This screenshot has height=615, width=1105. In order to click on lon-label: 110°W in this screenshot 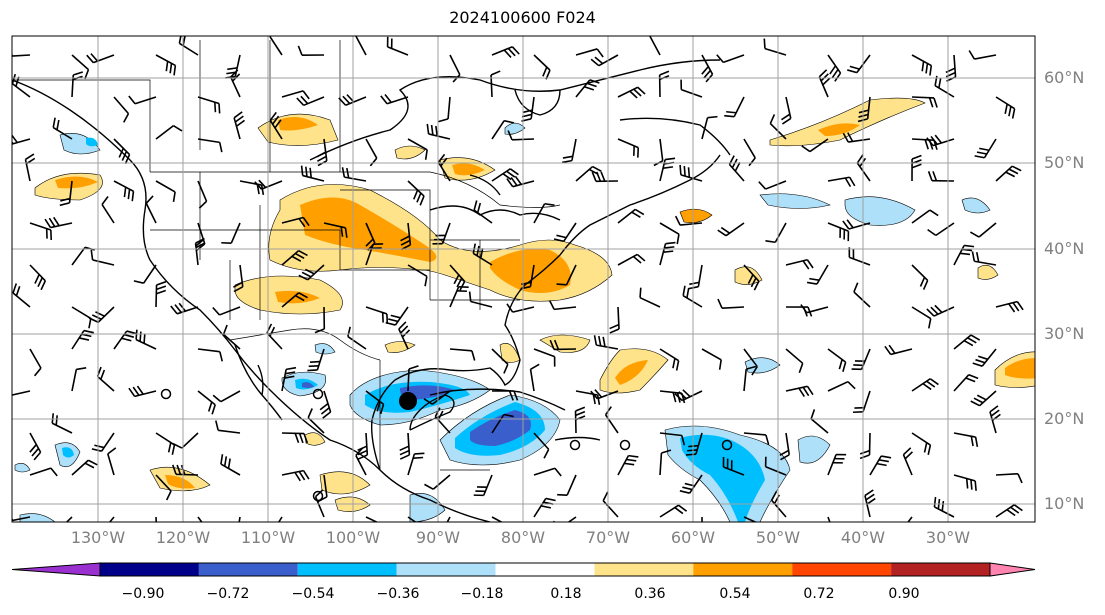, I will do `click(268, 537)`.